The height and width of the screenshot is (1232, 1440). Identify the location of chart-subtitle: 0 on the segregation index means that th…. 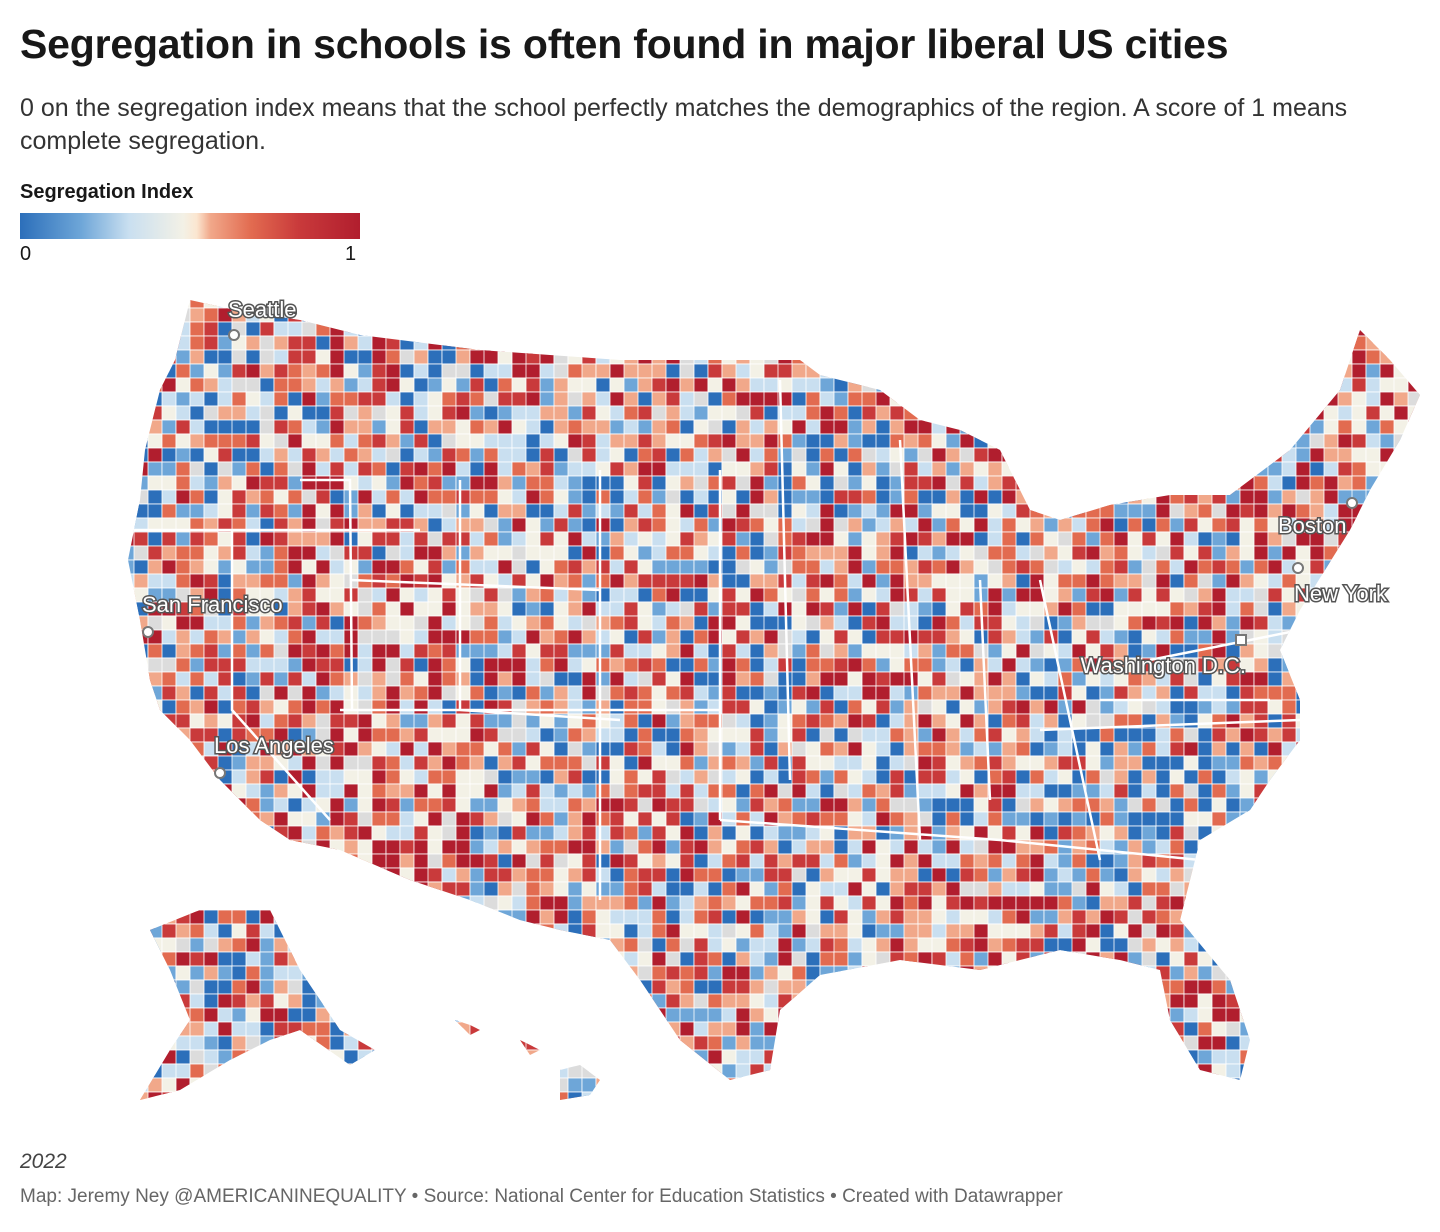
(684, 124).